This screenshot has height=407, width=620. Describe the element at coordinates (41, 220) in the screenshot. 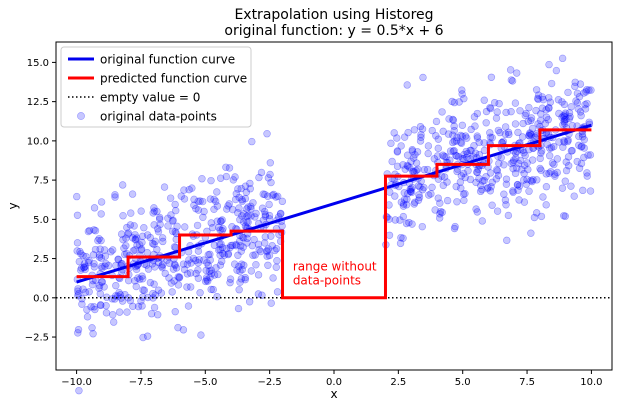

I see `y-tick-label: 5.0` at that location.